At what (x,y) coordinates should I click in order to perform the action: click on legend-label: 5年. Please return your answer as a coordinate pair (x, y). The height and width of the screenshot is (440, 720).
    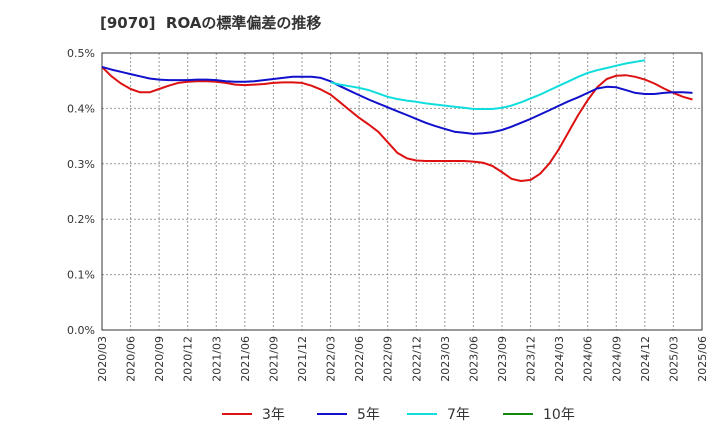
    Looking at the image, I should click on (368, 415).